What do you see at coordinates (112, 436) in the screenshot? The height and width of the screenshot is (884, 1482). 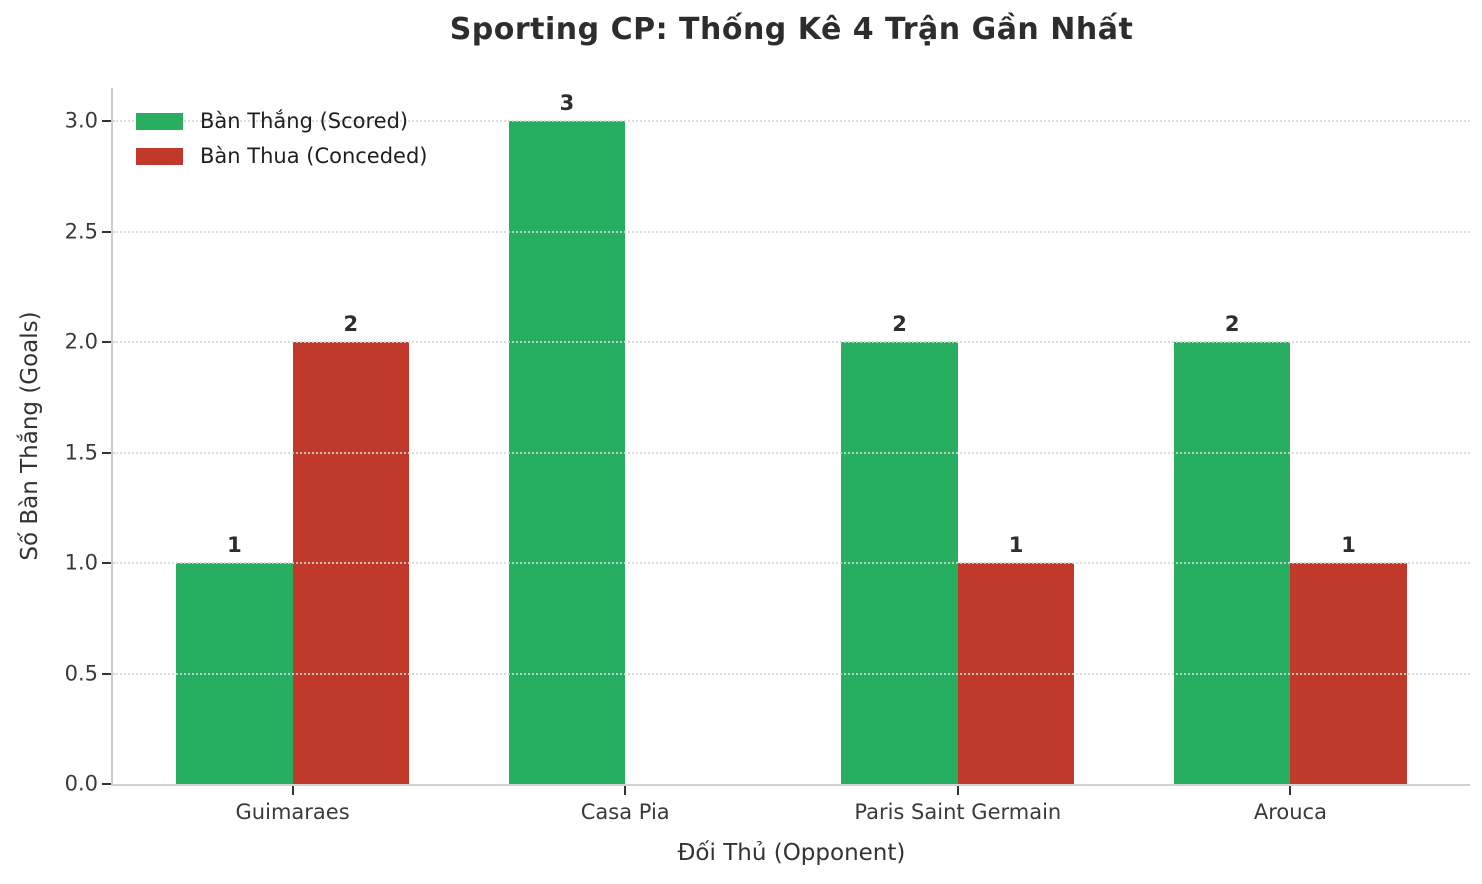 I see `y-axis-spine` at bounding box center [112, 436].